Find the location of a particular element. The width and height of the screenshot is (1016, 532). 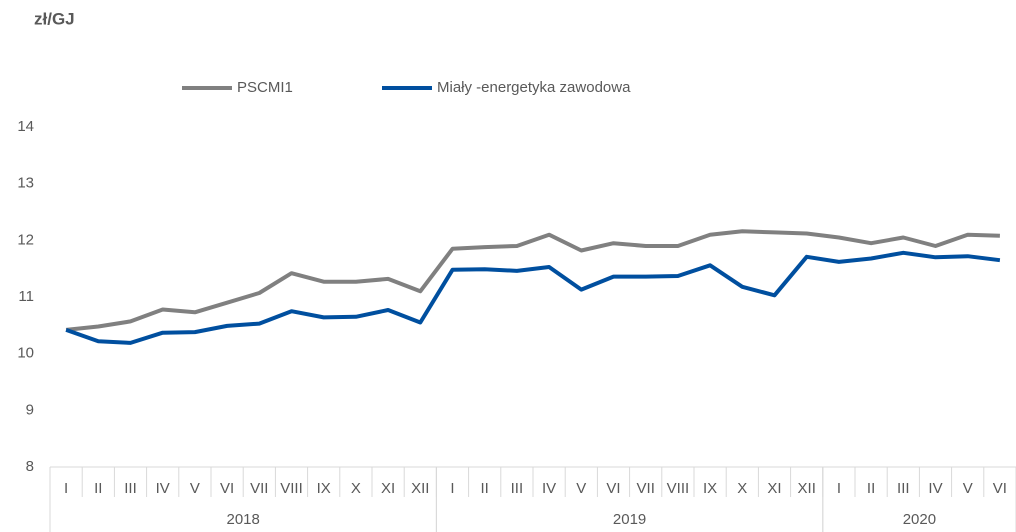

y-tick-label: 11 is located at coordinates (26, 296).